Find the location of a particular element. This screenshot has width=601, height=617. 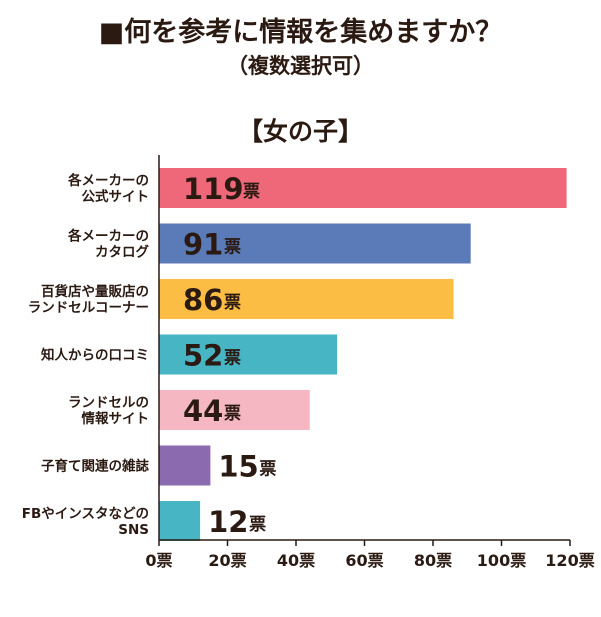

x-tick-label-0: 0票 is located at coordinates (158, 560).